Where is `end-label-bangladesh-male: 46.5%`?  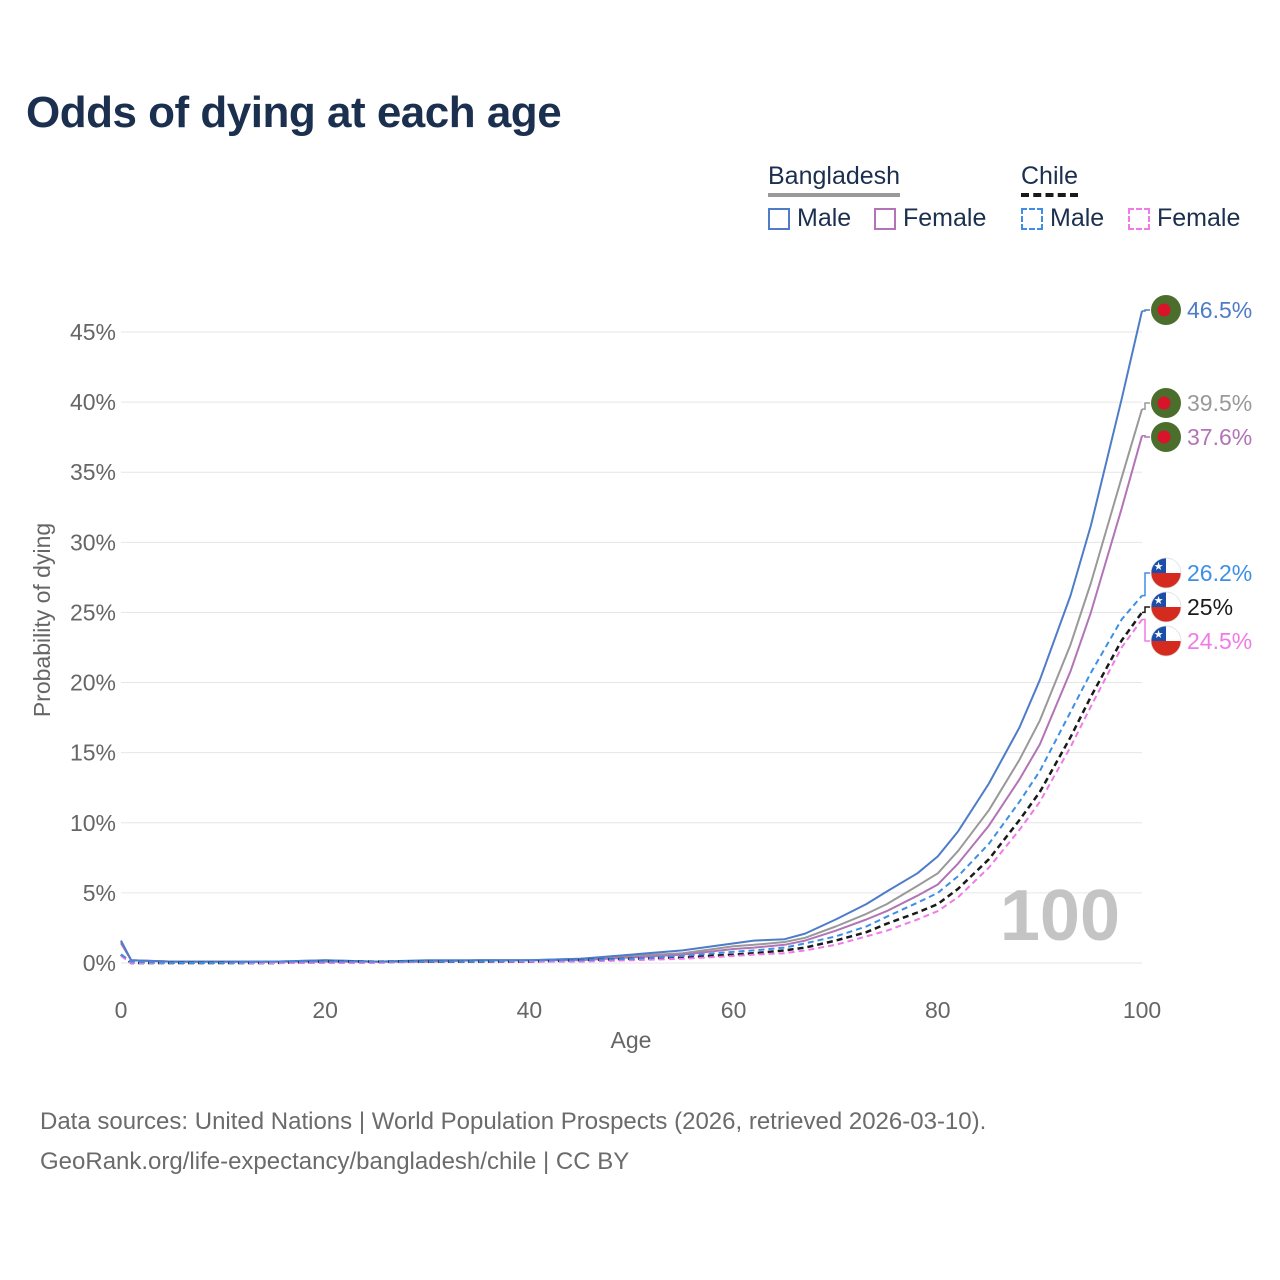
end-label-bangladesh-male: 46.5% is located at coordinates (1219, 310).